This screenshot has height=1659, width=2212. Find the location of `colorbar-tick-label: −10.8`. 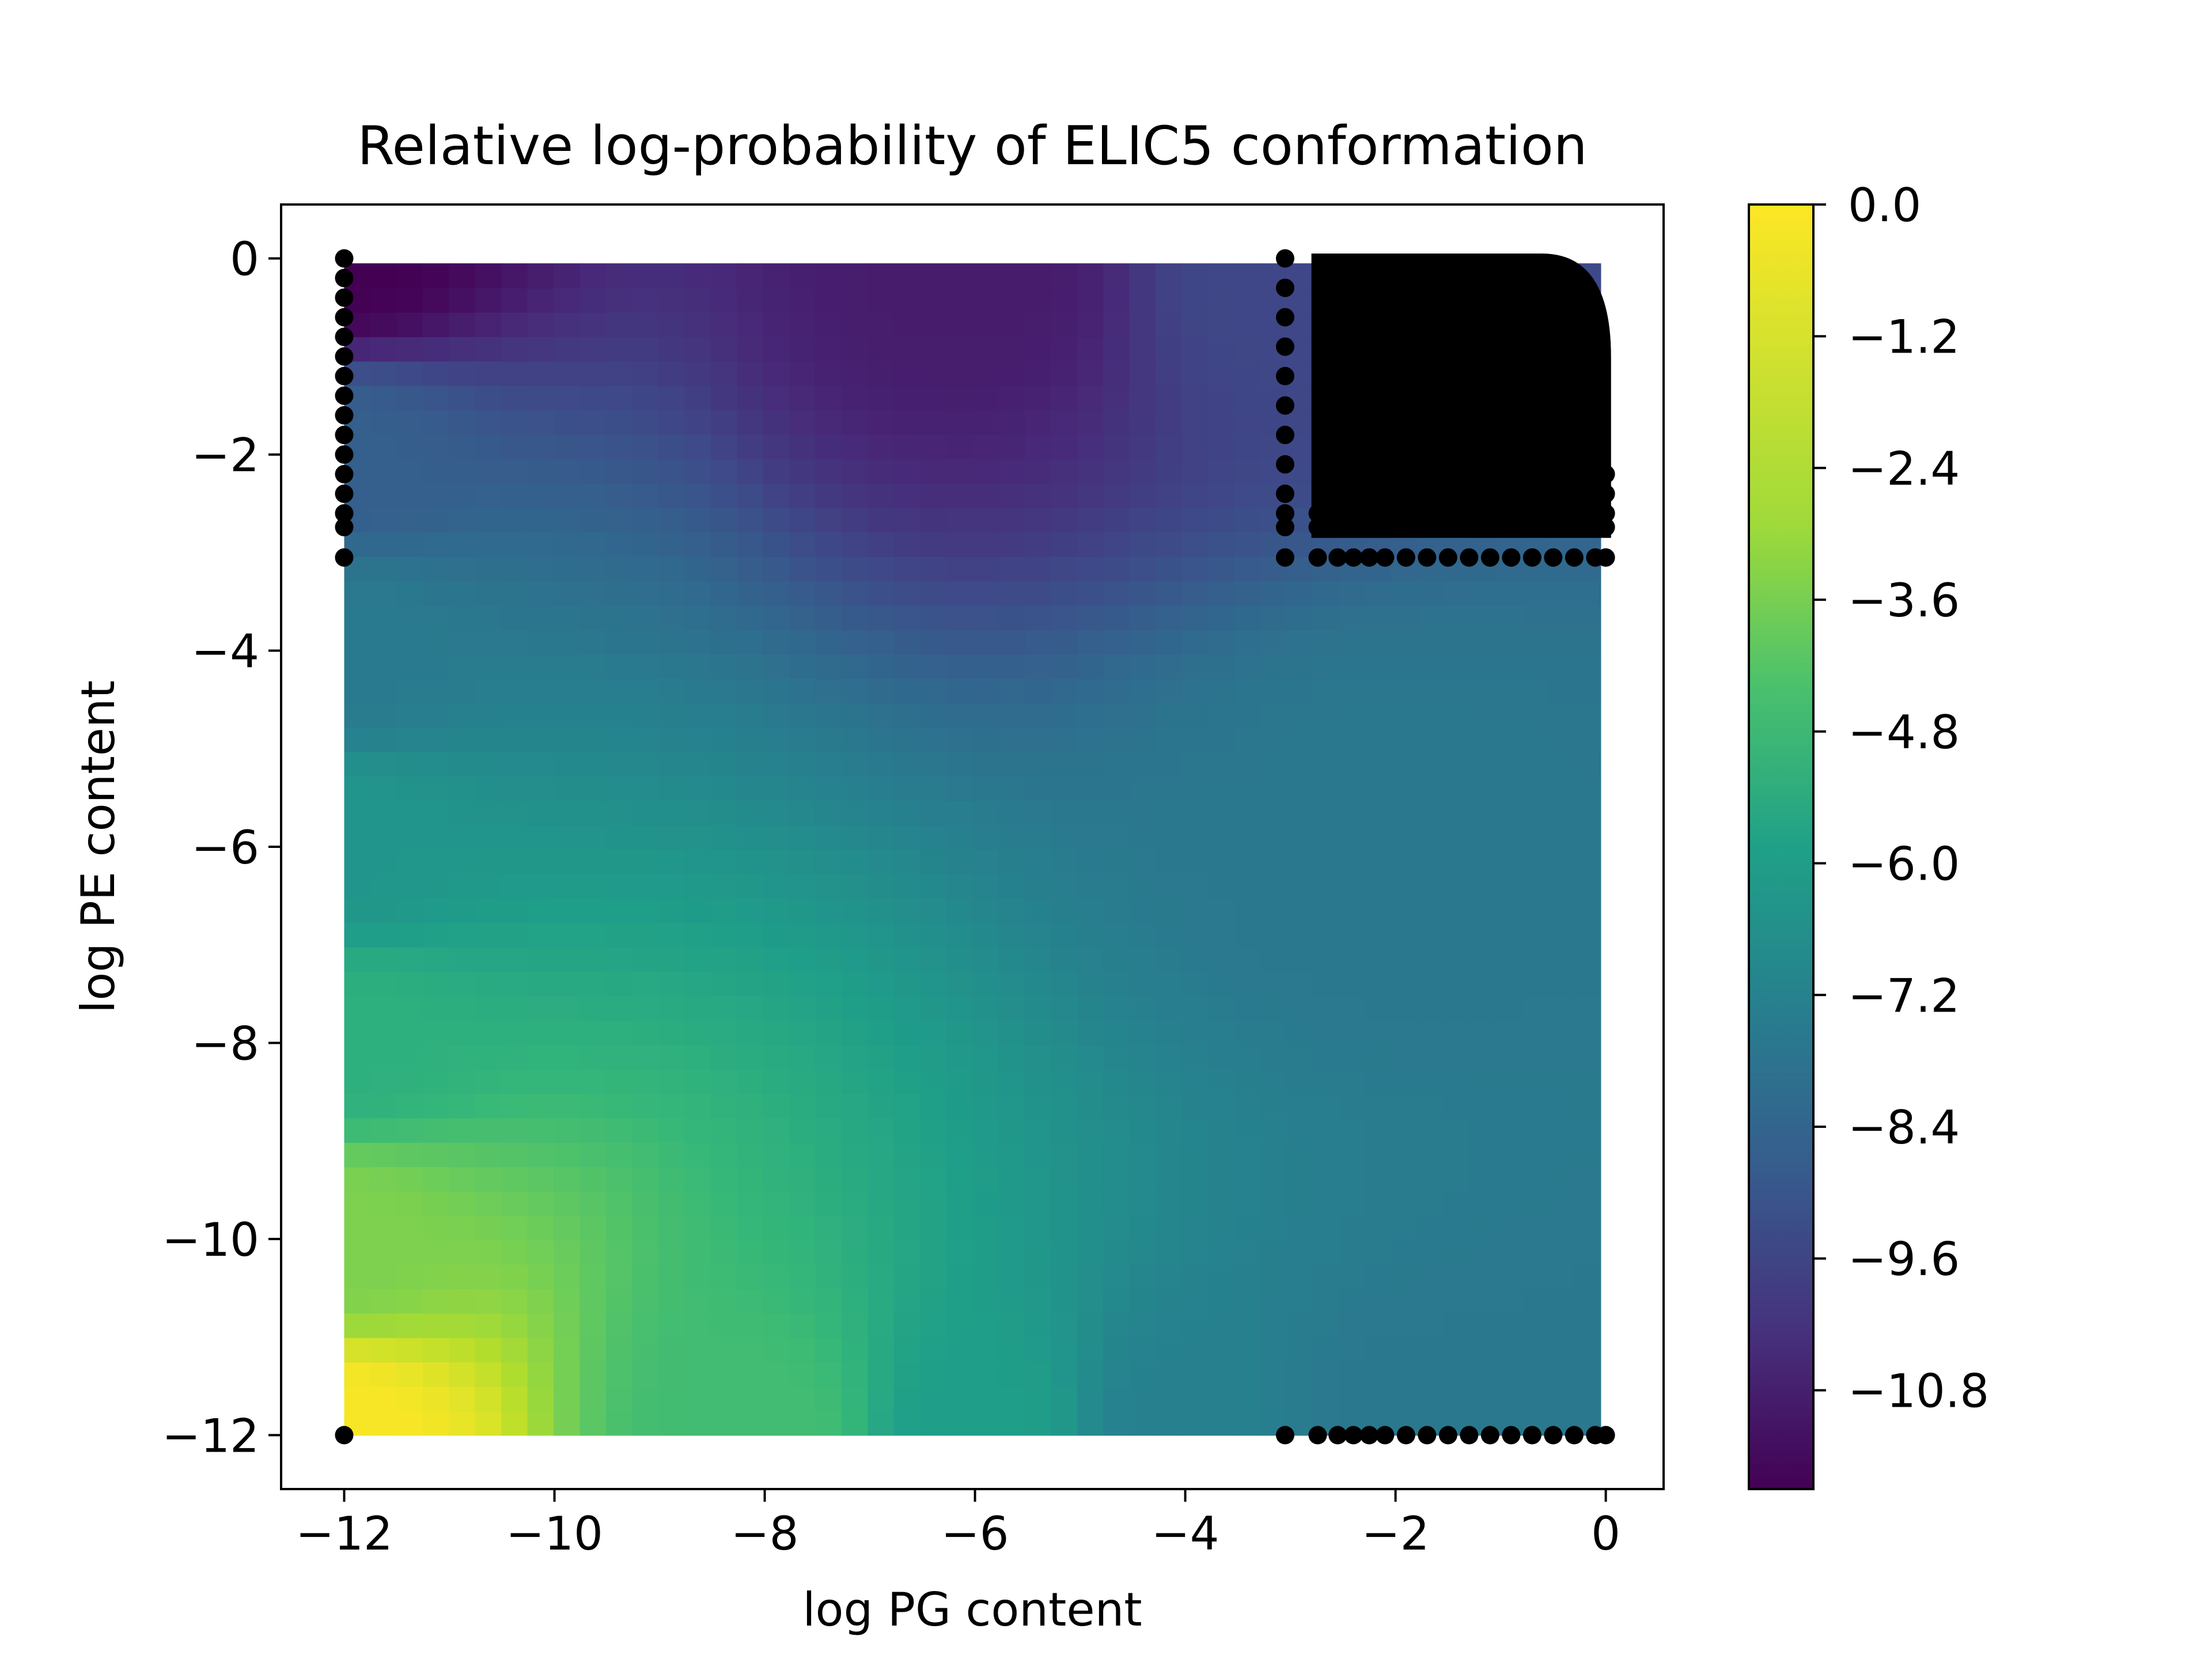

colorbar-tick-label: −10.8 is located at coordinates (1918, 1391).